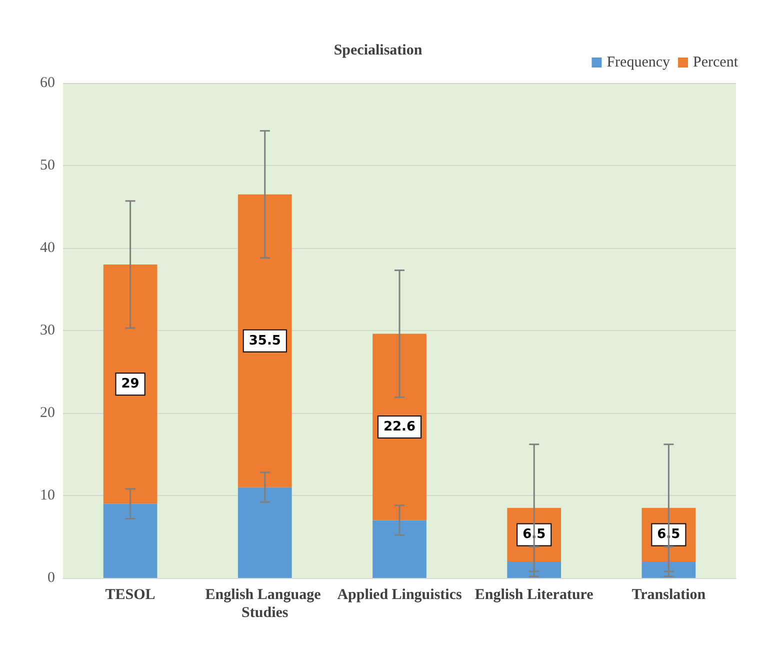 This screenshot has height=653, width=759. I want to click on legend-label: Percent, so click(716, 62).